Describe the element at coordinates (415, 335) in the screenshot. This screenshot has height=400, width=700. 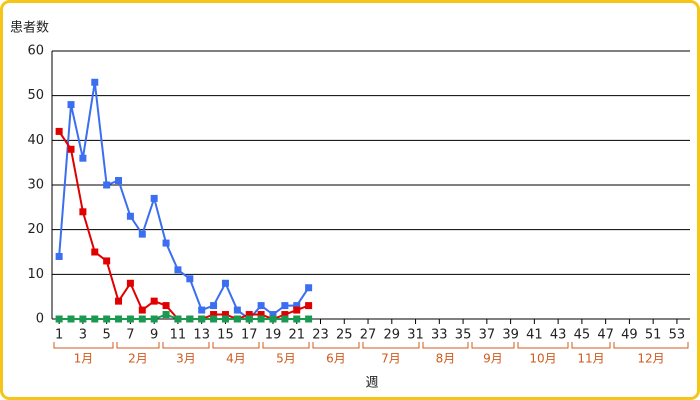
I see `x-tick-label: 31` at that location.